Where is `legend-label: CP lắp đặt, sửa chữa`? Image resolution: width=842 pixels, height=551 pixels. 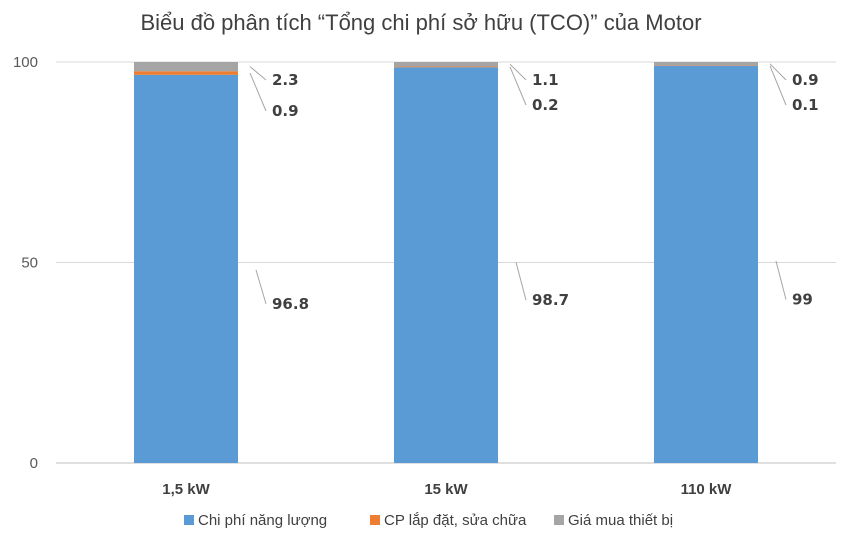
legend-label: CP lắp đặt, sửa chữa is located at coordinates (455, 520).